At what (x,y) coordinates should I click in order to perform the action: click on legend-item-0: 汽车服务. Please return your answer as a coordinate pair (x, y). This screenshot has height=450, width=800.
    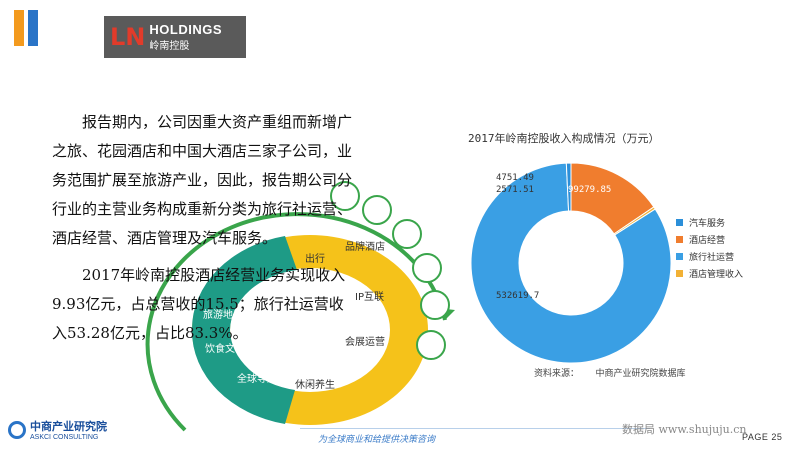
    Looking at the image, I should click on (709, 222).